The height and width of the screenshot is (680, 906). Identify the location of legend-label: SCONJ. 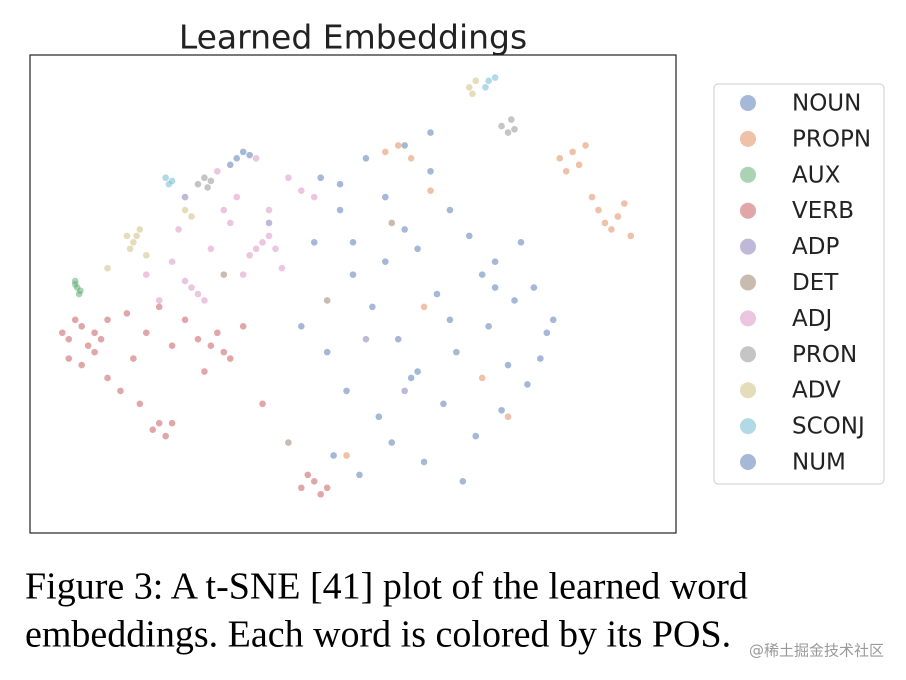
(828, 427).